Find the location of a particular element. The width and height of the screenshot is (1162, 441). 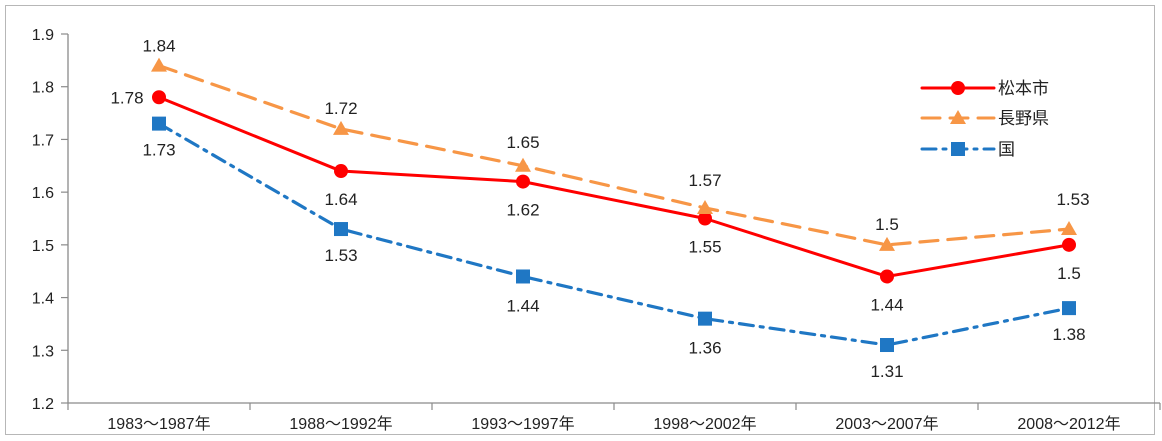

data-label-series-2-4: 1.31 is located at coordinates (886, 371).